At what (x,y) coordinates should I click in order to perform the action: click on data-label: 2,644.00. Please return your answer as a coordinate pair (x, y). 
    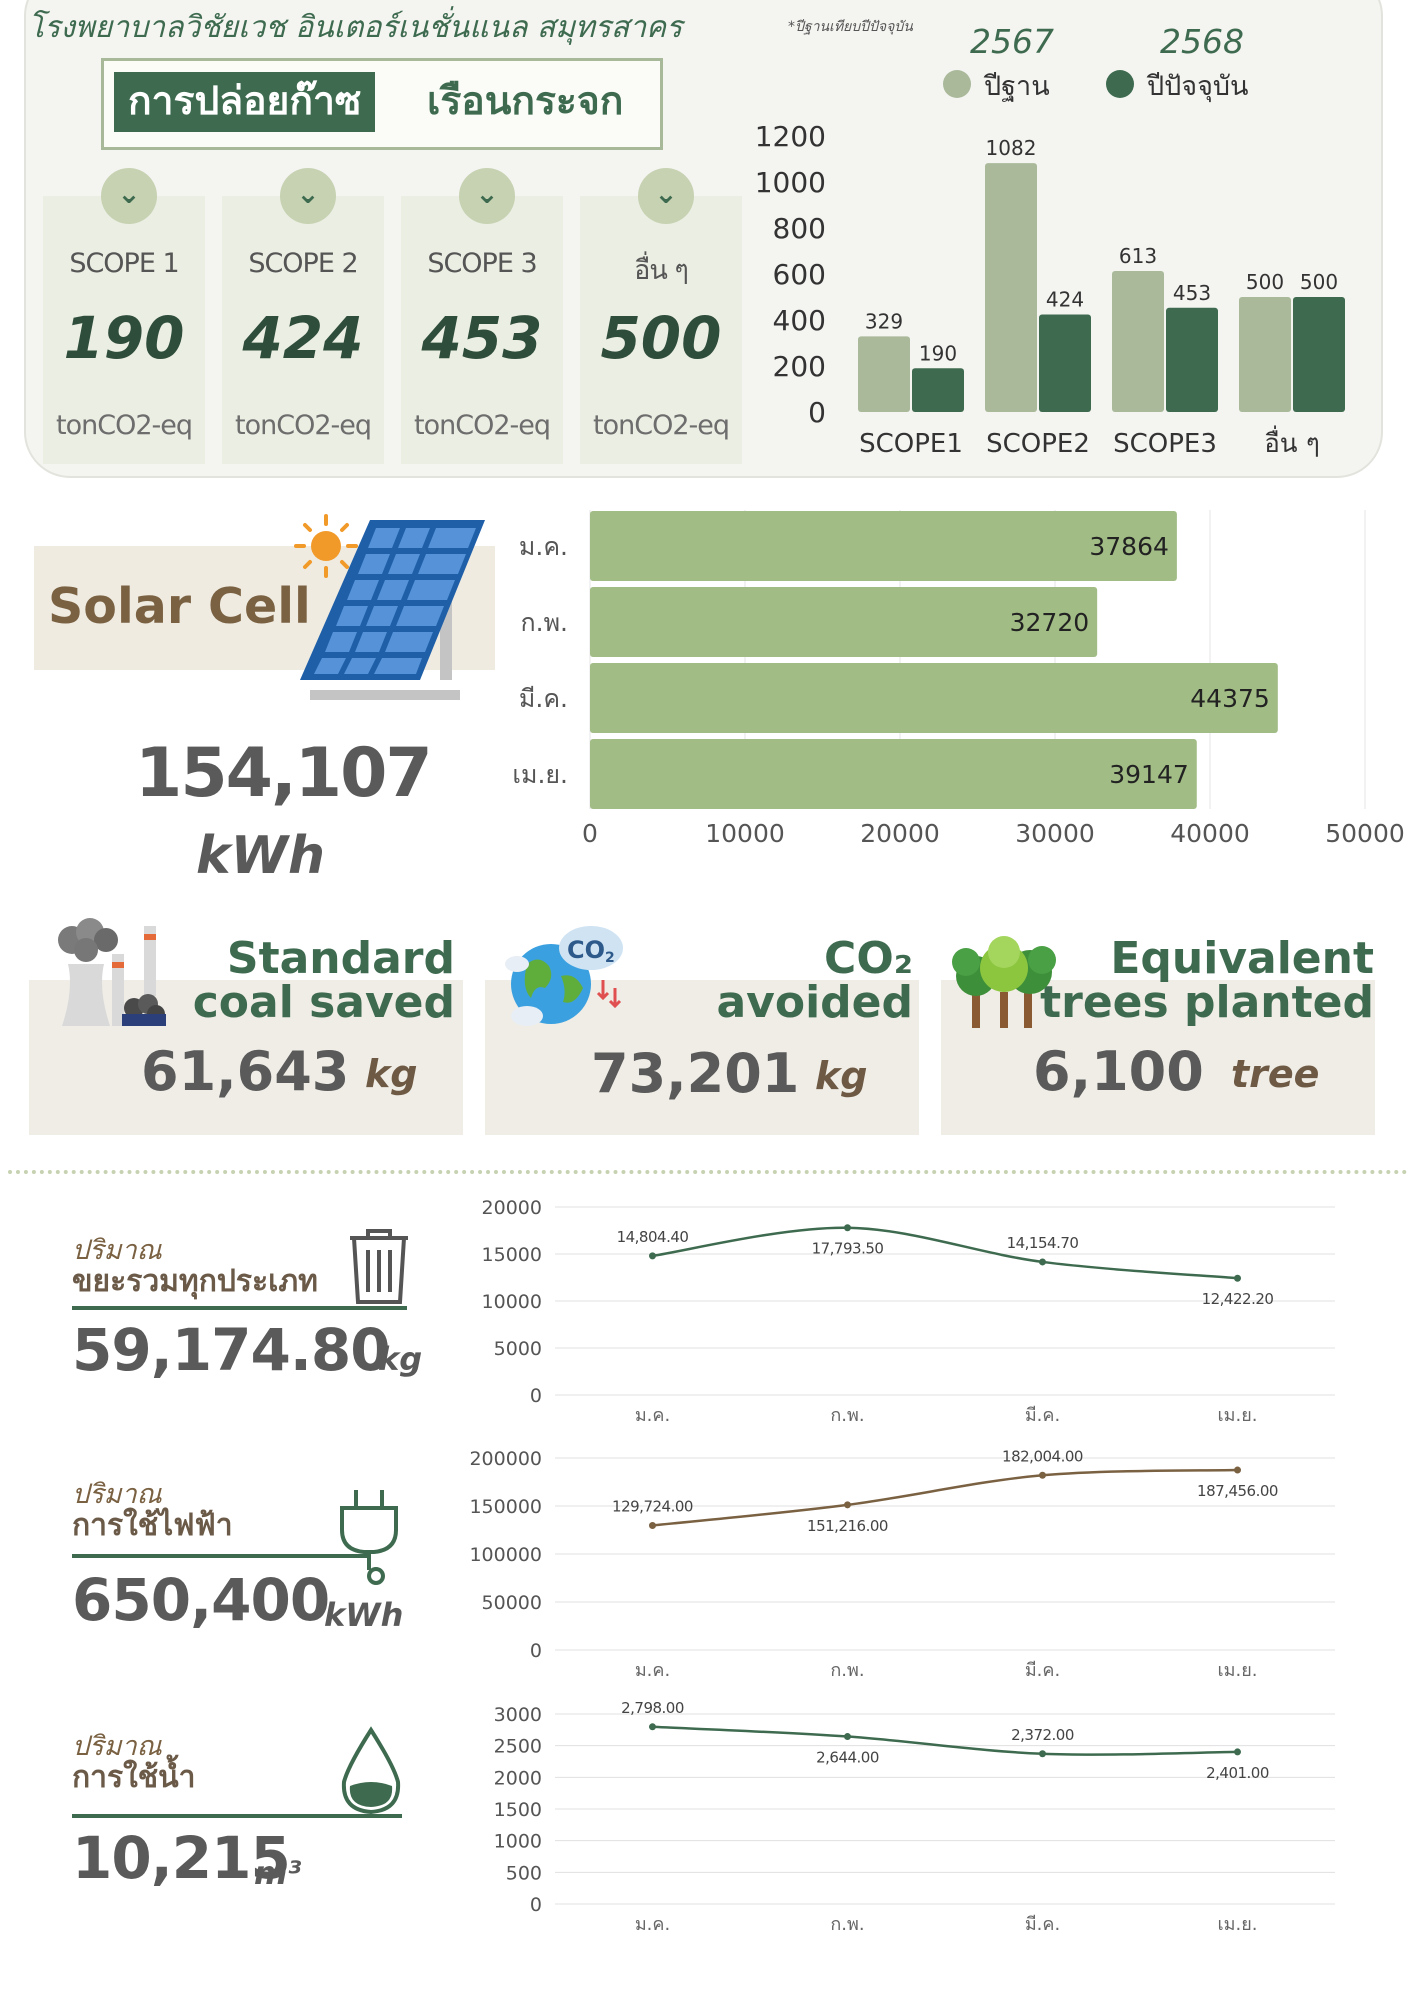
    Looking at the image, I should click on (847, 1758).